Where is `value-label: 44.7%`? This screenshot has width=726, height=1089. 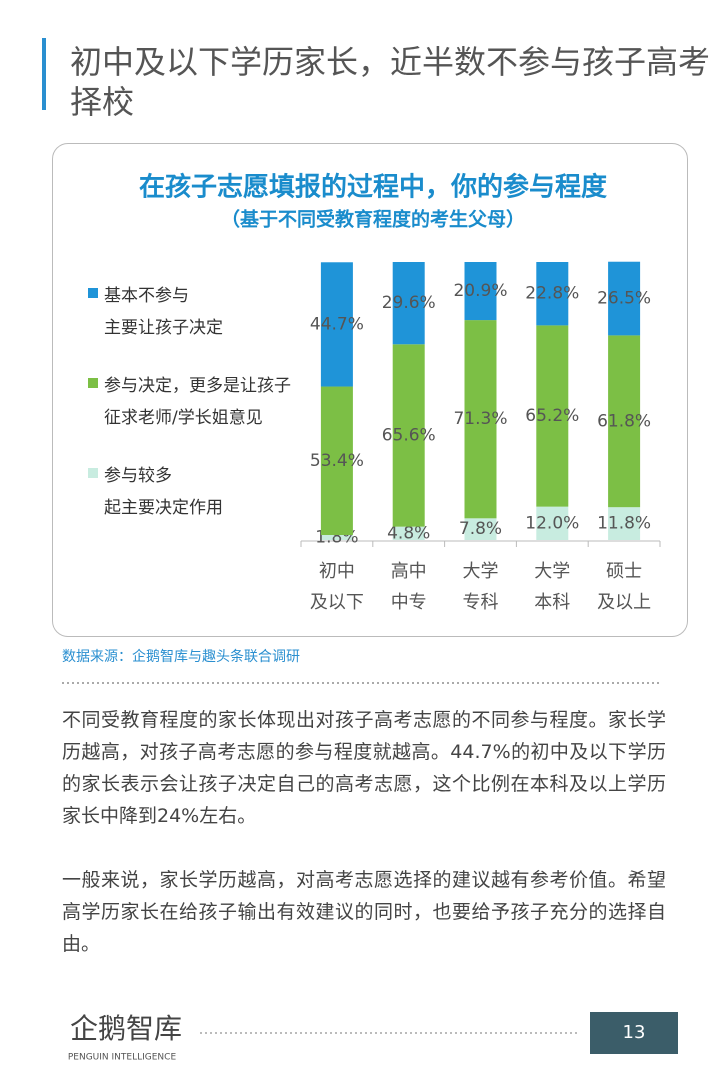 value-label: 44.7% is located at coordinates (337, 324).